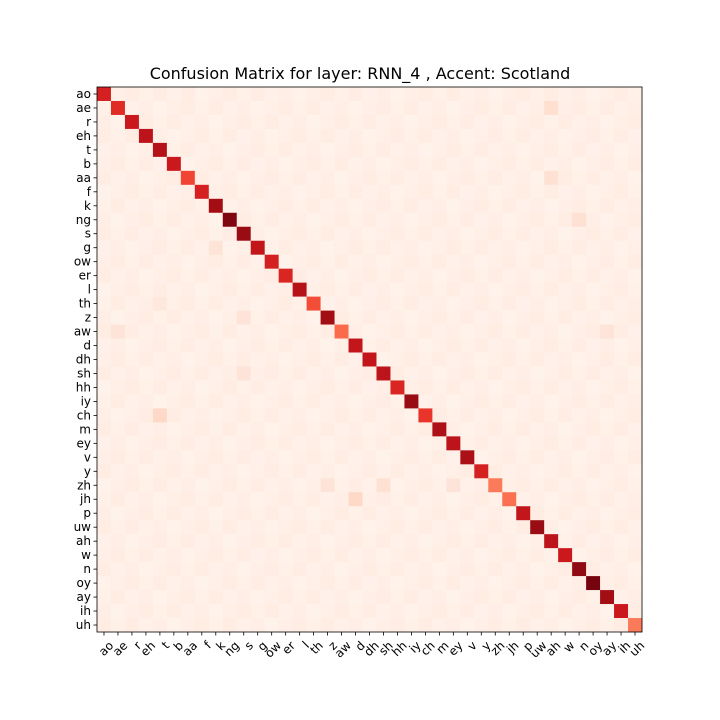 This screenshot has height=720, width=720. I want to click on heatmap-cell-uh-f, so click(202, 625).